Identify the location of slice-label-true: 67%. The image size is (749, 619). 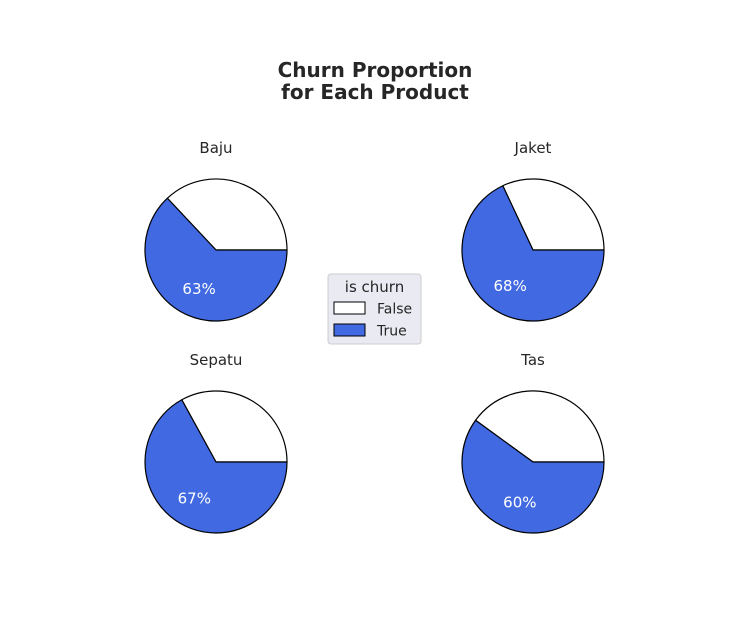
(194, 499).